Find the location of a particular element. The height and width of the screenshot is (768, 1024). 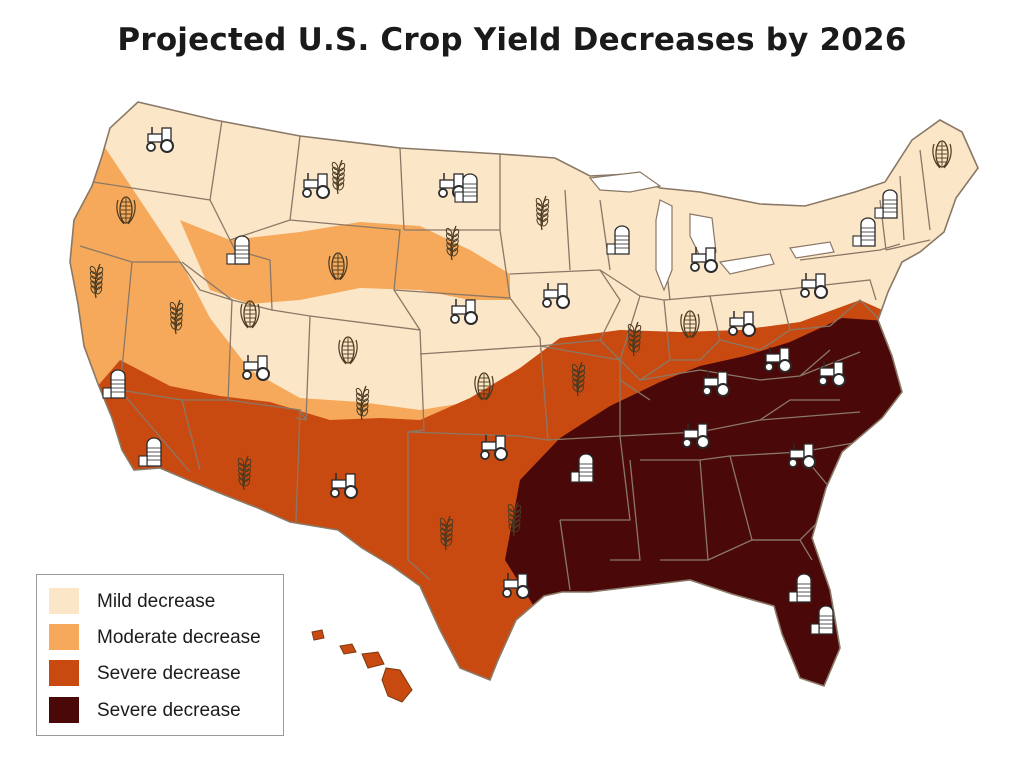

legend-swatch-moderate is located at coordinates (64, 637).